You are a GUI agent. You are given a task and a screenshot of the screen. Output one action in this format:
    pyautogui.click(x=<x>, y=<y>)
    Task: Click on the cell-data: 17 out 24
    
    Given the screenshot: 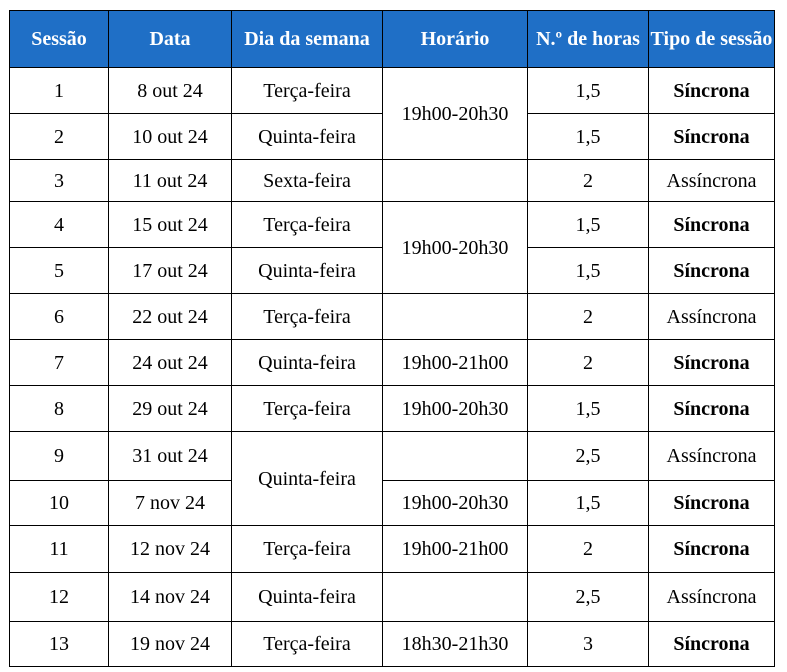 What is the action you would take?
    pyautogui.click(x=170, y=270)
    